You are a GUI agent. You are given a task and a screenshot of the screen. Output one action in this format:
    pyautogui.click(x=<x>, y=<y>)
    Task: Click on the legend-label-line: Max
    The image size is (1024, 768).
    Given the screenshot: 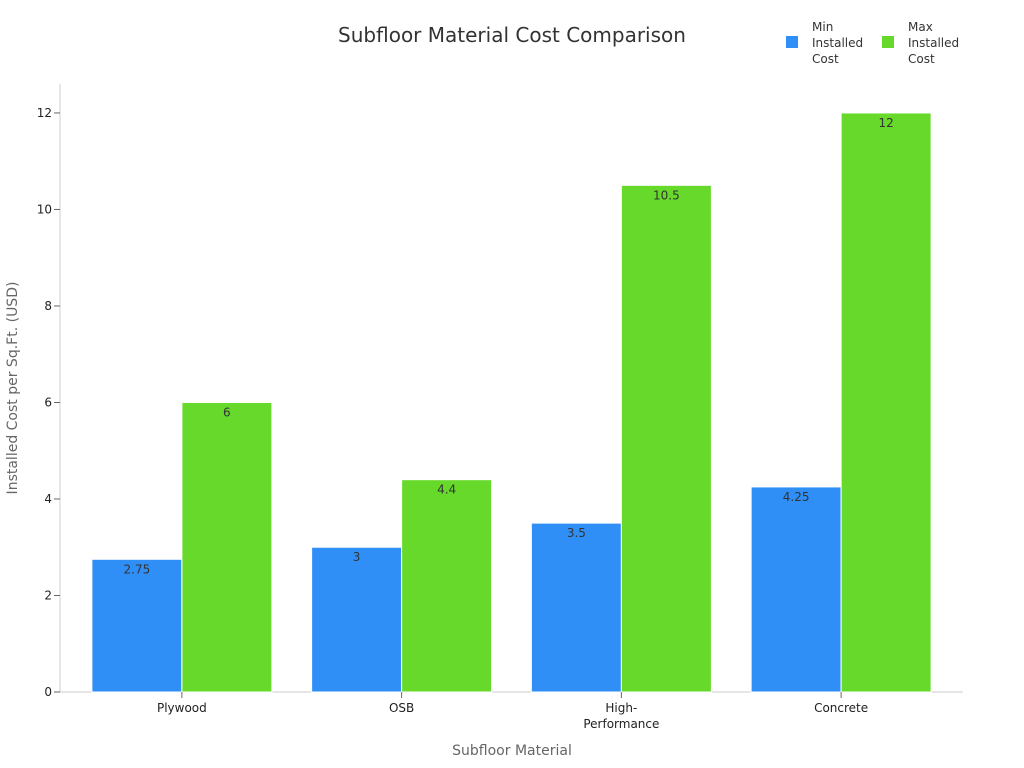 What is the action you would take?
    pyautogui.click(x=920, y=27)
    